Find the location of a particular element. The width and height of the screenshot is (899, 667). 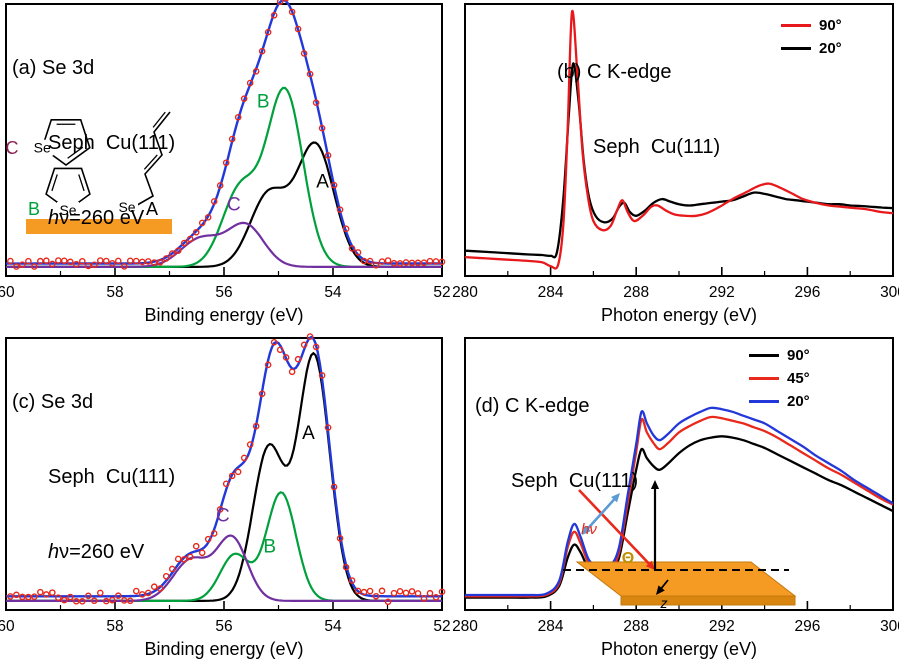

legend-swatch-20deg is located at coordinates (764, 401).